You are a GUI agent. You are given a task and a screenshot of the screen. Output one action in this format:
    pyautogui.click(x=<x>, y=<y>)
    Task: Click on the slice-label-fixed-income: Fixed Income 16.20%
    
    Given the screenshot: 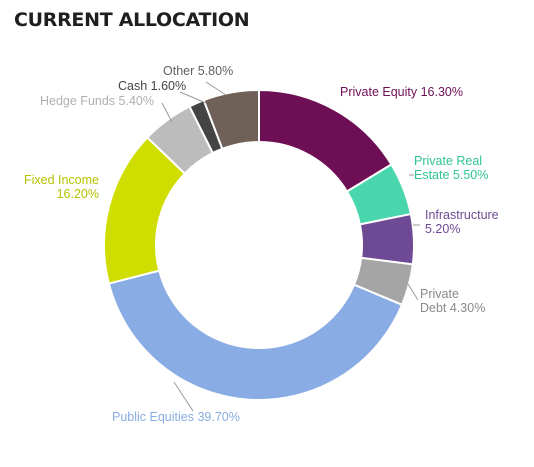 What is the action you would take?
    pyautogui.click(x=61, y=187)
    